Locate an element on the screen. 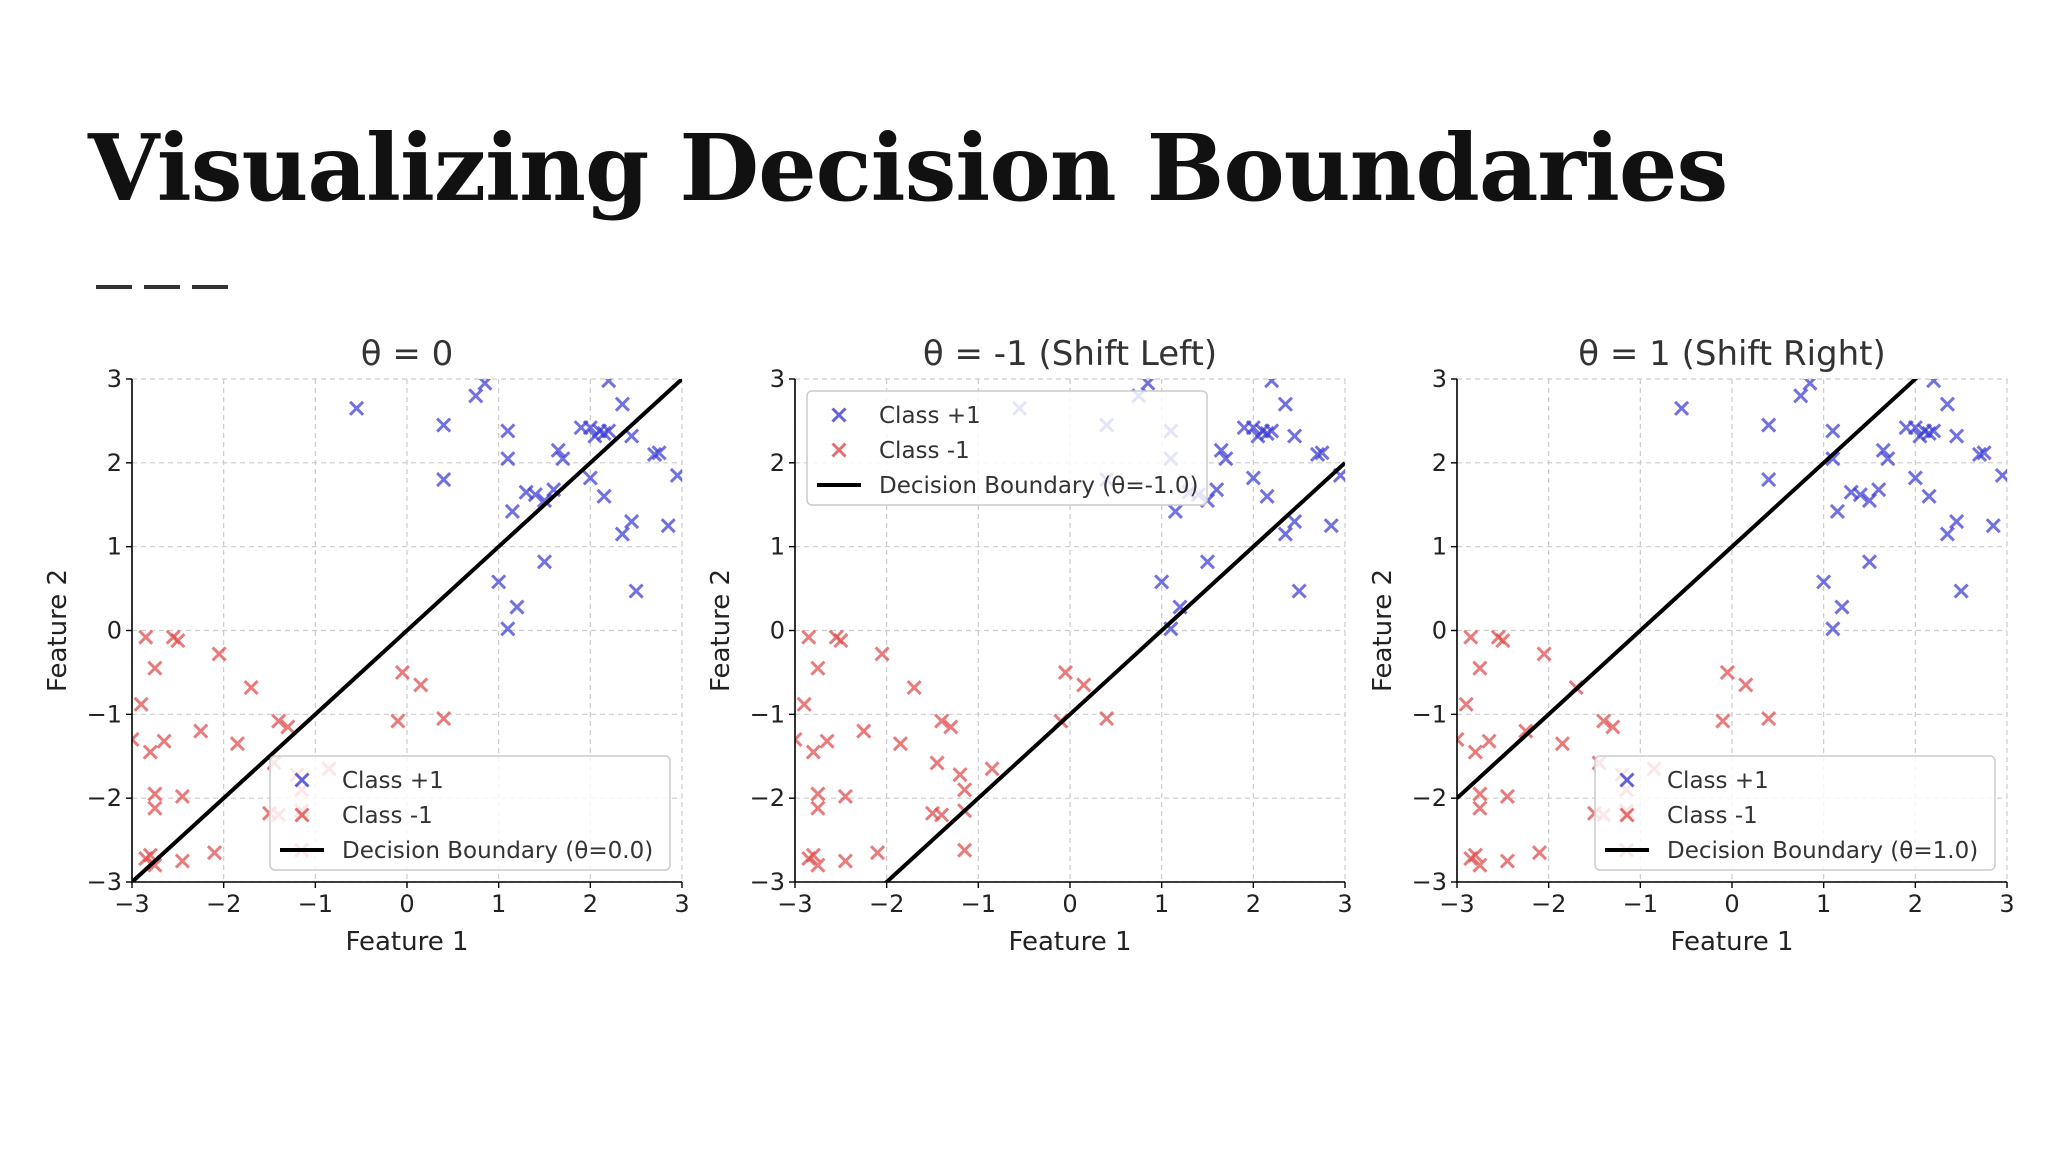 The height and width of the screenshot is (1152, 2048). legend-marker-class-pos is located at coordinates (302, 780).